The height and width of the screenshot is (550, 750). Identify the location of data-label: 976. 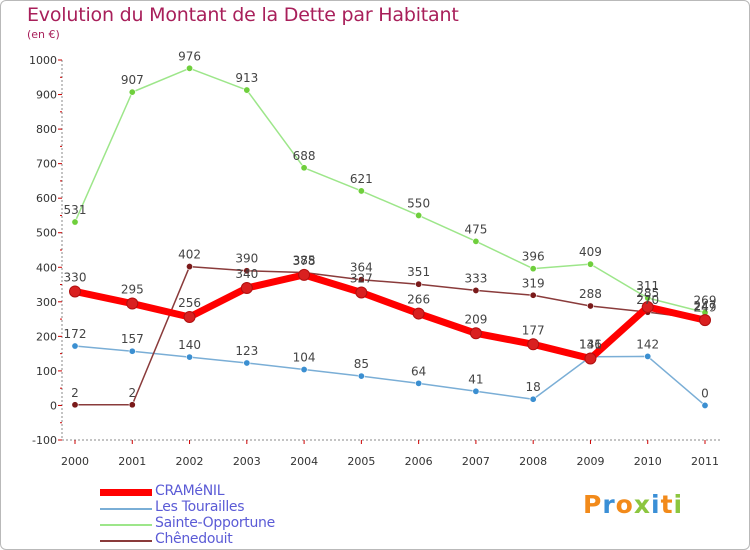
(189, 56).